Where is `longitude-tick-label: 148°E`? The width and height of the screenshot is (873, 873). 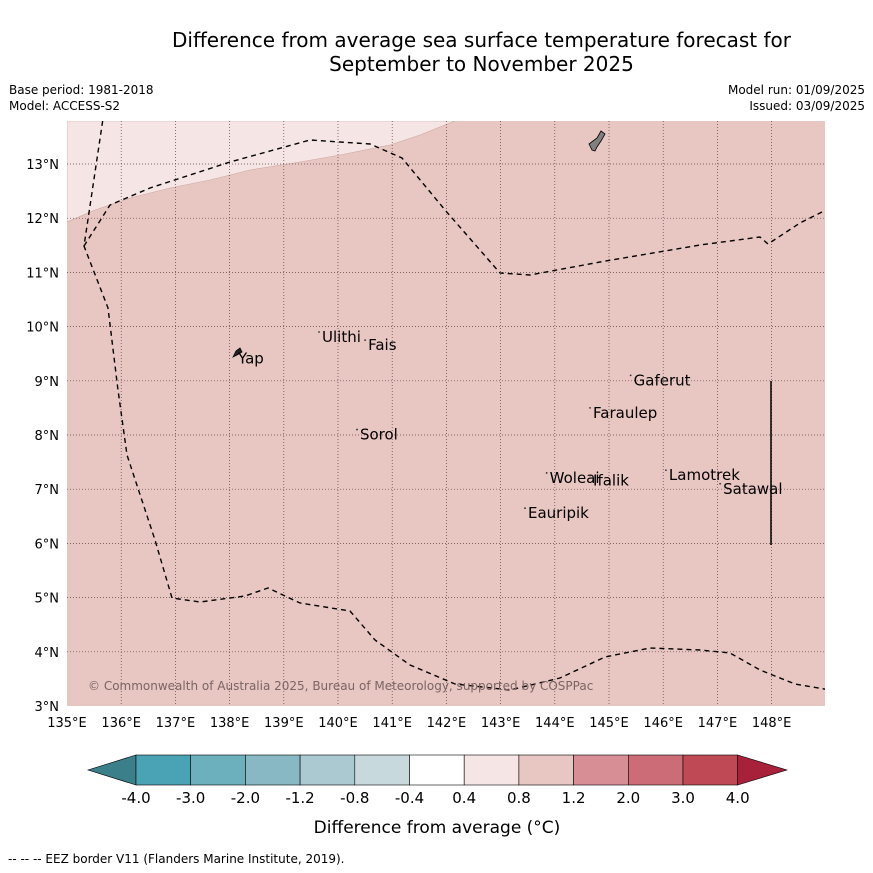
longitude-tick-label: 148°E is located at coordinates (772, 723).